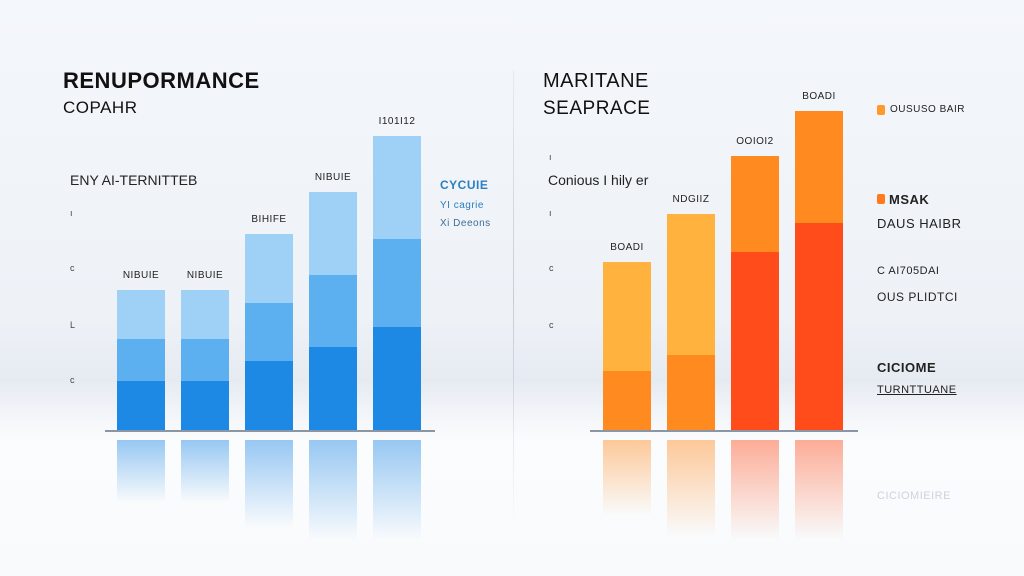 This screenshot has width=1024, height=576. What do you see at coordinates (462, 205) in the screenshot?
I see `left-legend-item-1: YI cagrie` at bounding box center [462, 205].